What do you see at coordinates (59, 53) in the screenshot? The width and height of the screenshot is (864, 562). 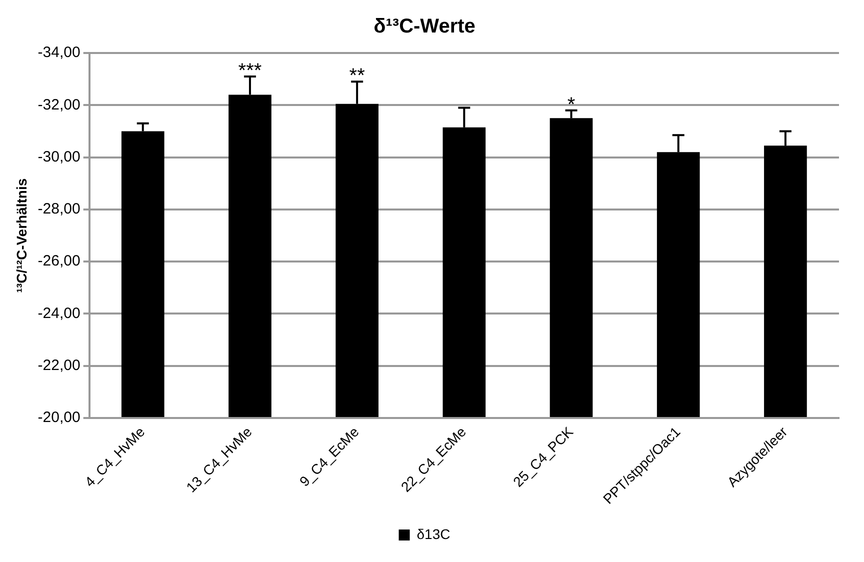 I see `y-tick-label: -34,00` at bounding box center [59, 53].